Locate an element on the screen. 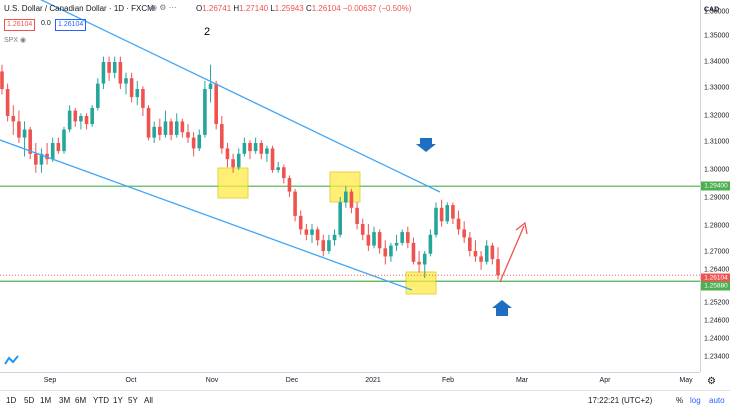  up-arrow-icon is located at coordinates (502, 308).